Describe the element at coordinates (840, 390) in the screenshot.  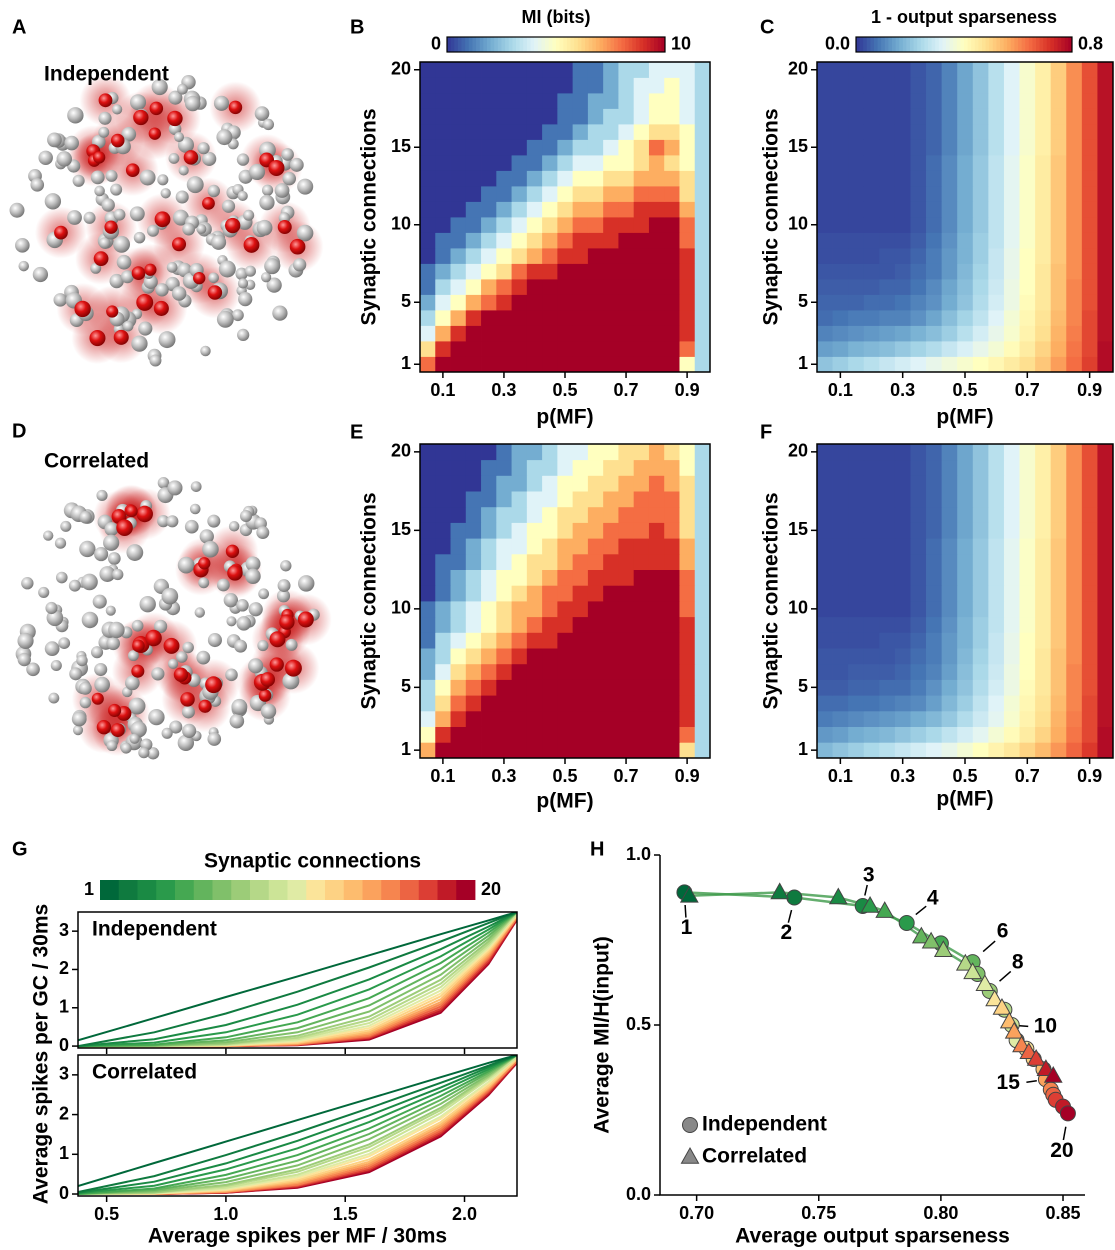
I see `x-tick-label: 0.1` at that location.